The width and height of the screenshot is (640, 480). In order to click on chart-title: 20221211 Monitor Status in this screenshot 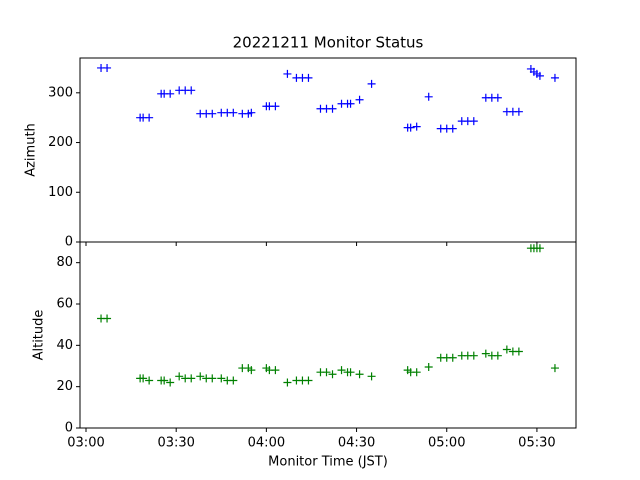, I will do `click(328, 43)`.